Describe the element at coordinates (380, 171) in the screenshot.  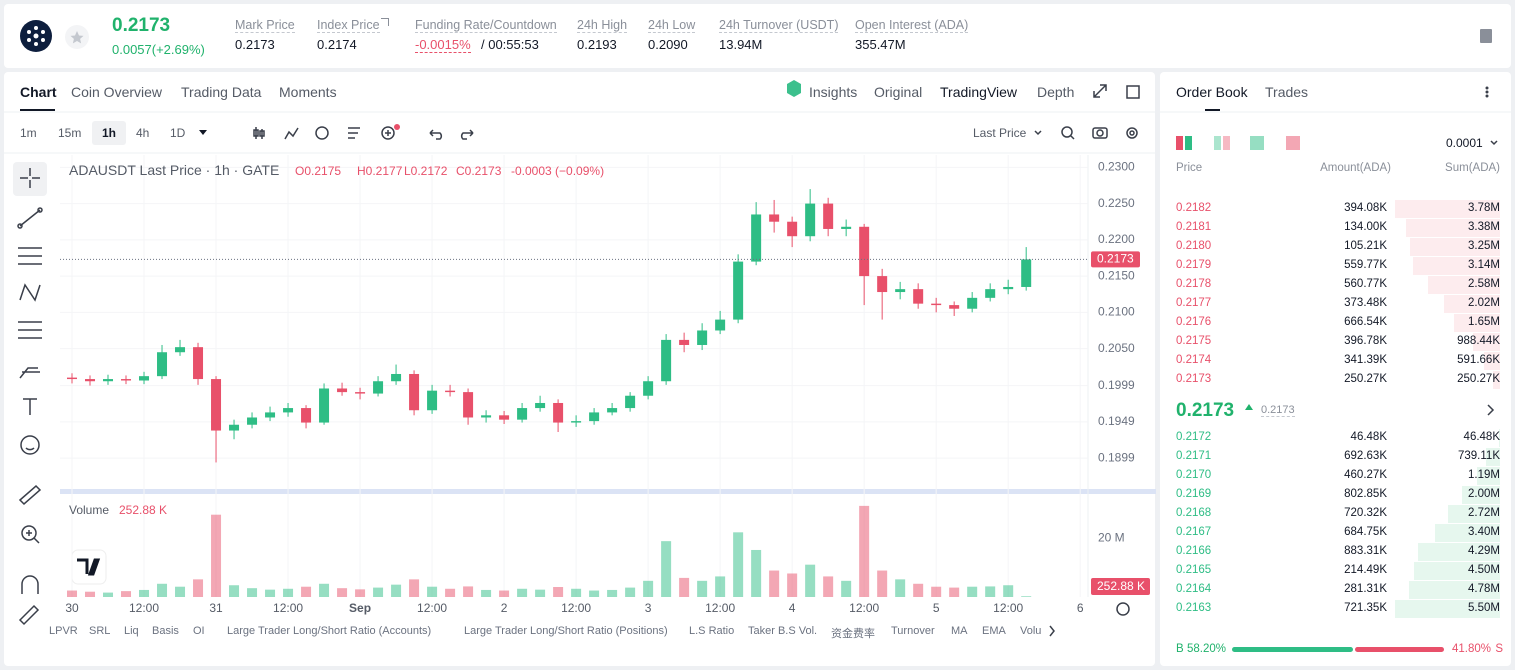
I see `ohlc-value: H0.2177` at that location.